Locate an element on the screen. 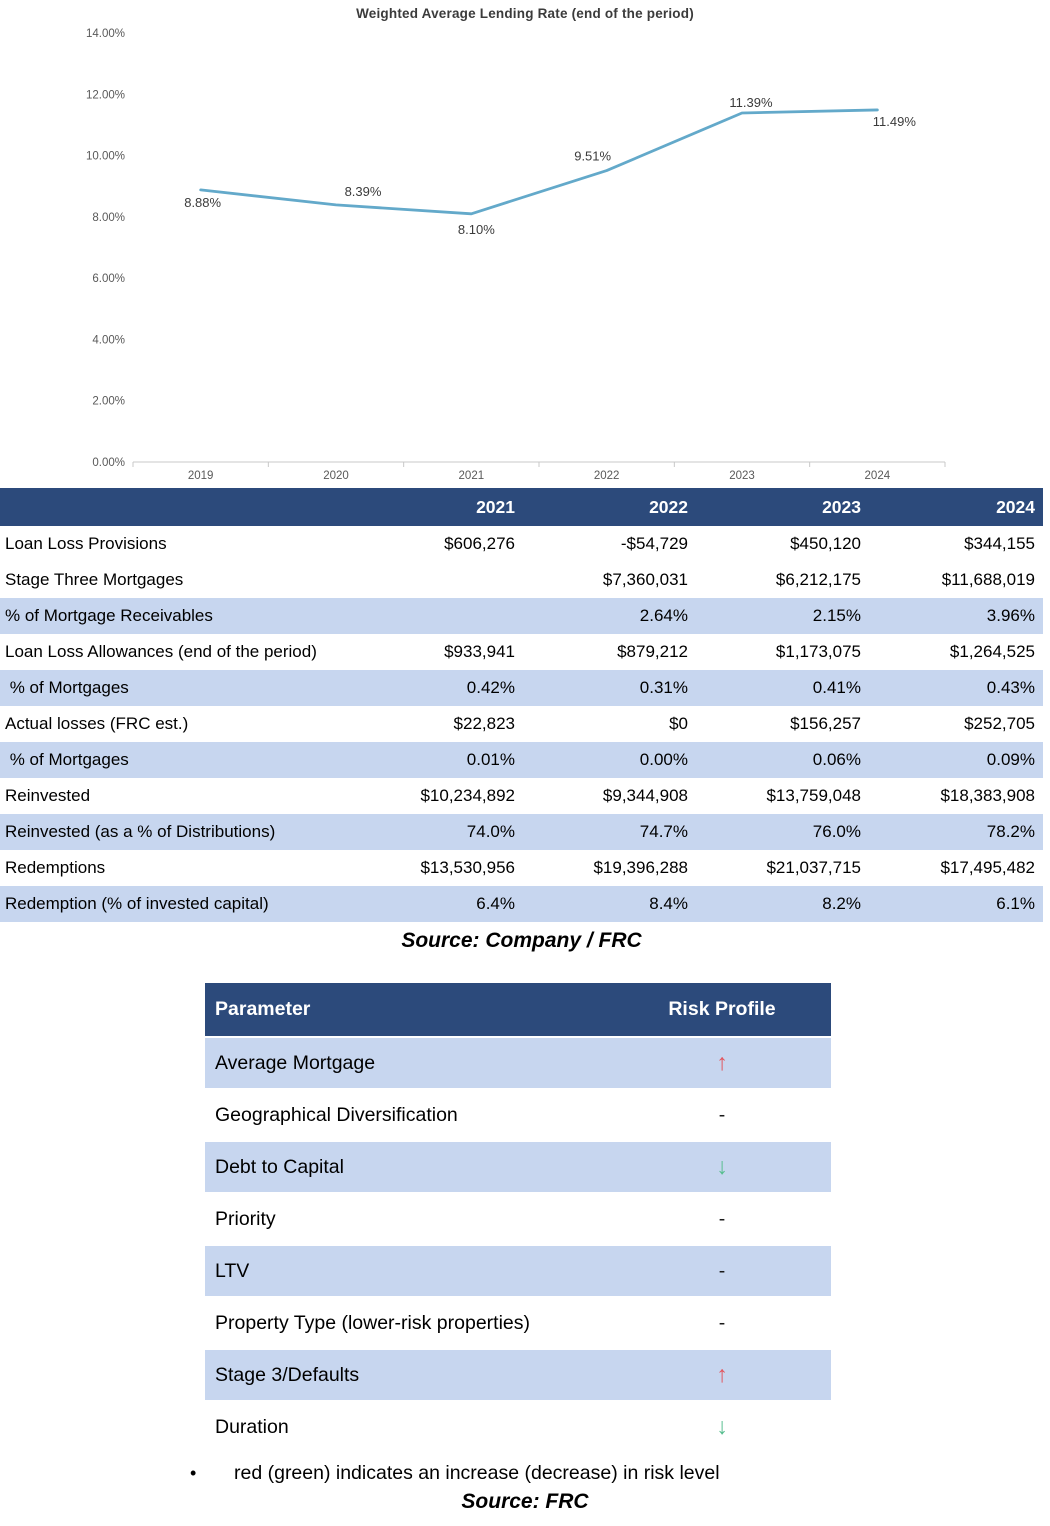  x-axis-tick-label: 2019 is located at coordinates (201, 476).